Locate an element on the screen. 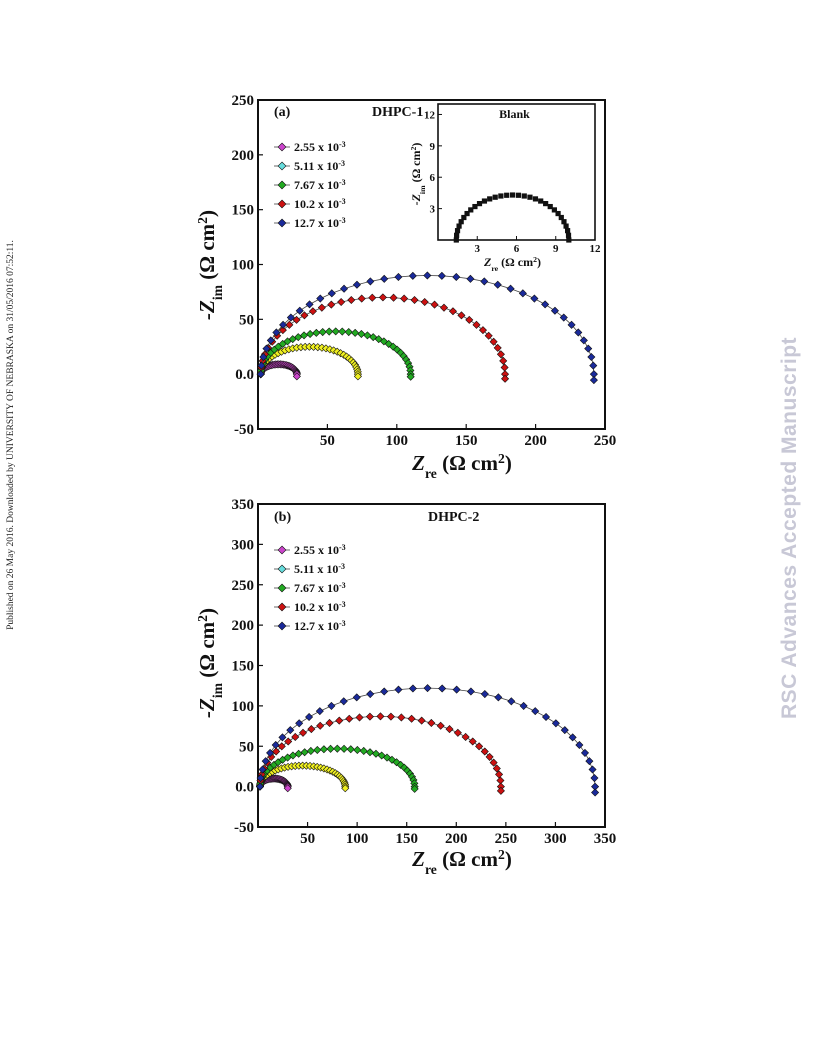  plot-frame is located at coordinates (431, 665).